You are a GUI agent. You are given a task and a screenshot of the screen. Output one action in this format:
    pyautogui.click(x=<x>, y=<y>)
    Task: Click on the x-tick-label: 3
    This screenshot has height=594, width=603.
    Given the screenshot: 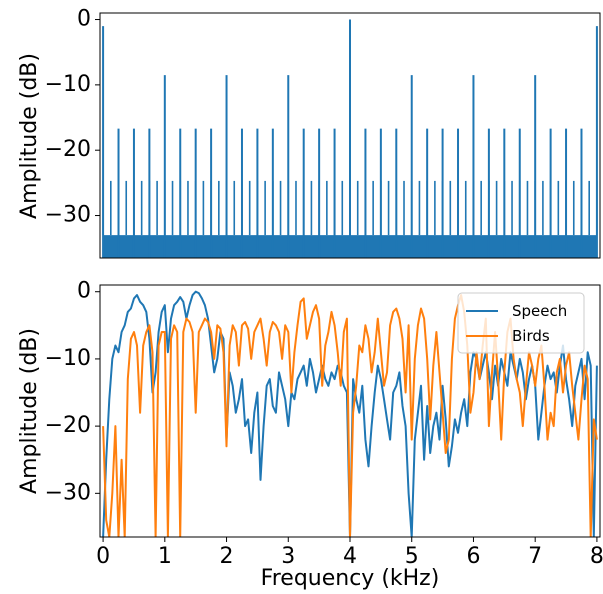 What is the action you would take?
    pyautogui.click(x=288, y=556)
    